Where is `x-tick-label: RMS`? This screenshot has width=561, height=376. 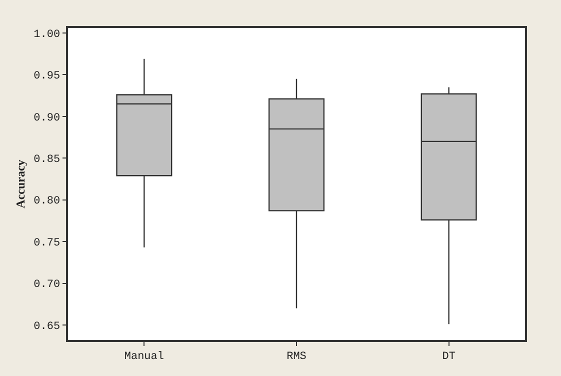 x-tick-label: RMS is located at coordinates (296, 356).